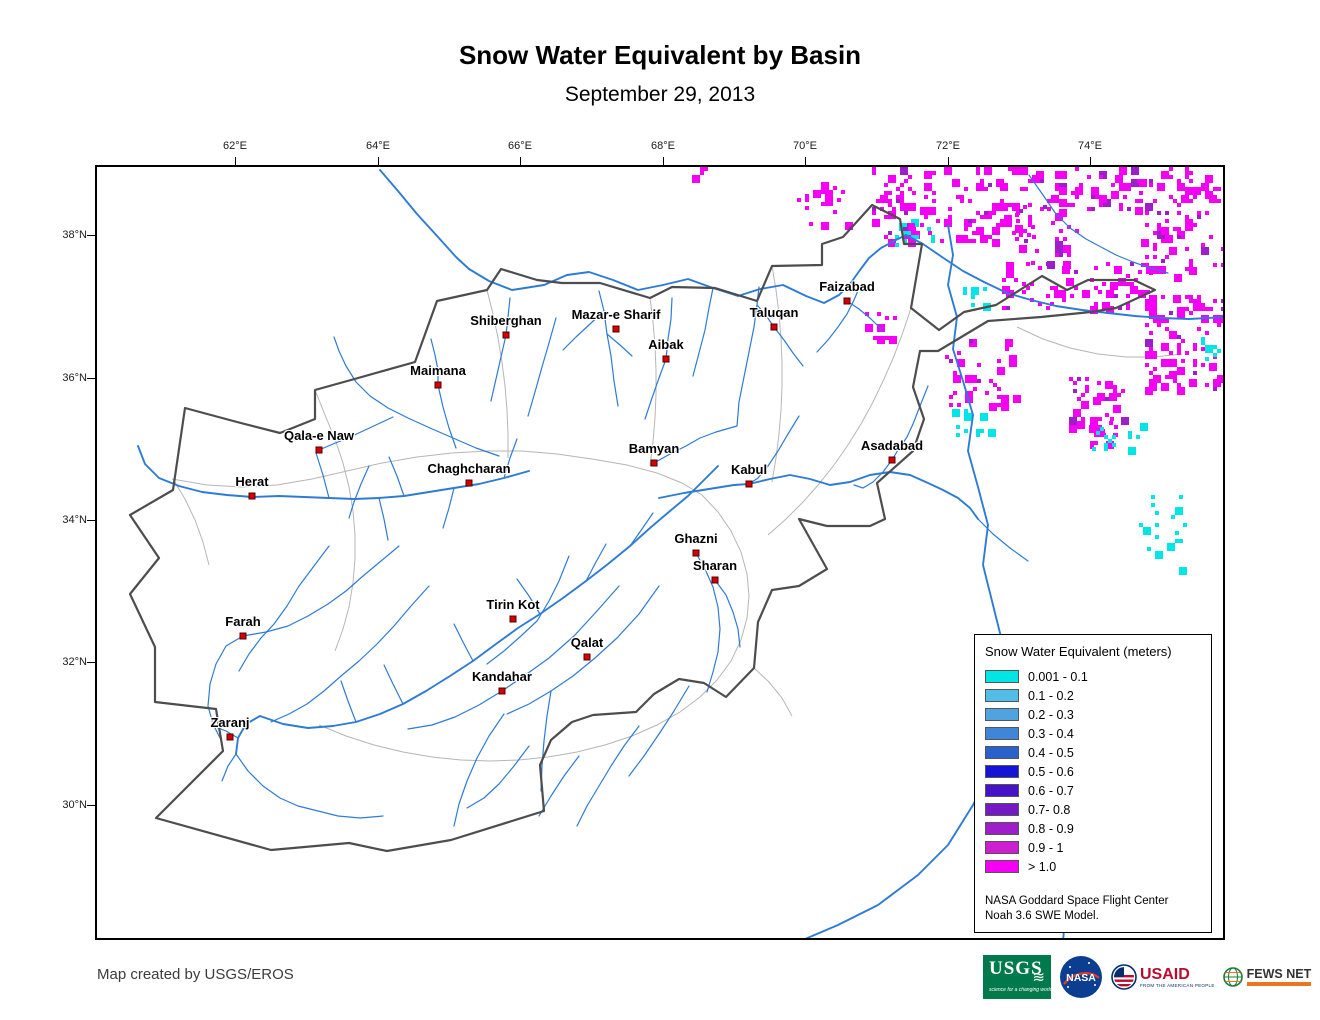 Image resolution: width=1320 pixels, height=1020 pixels. What do you see at coordinates (660, 55) in the screenshot?
I see `page-title: Snow Water Equivalent by Basin` at bounding box center [660, 55].